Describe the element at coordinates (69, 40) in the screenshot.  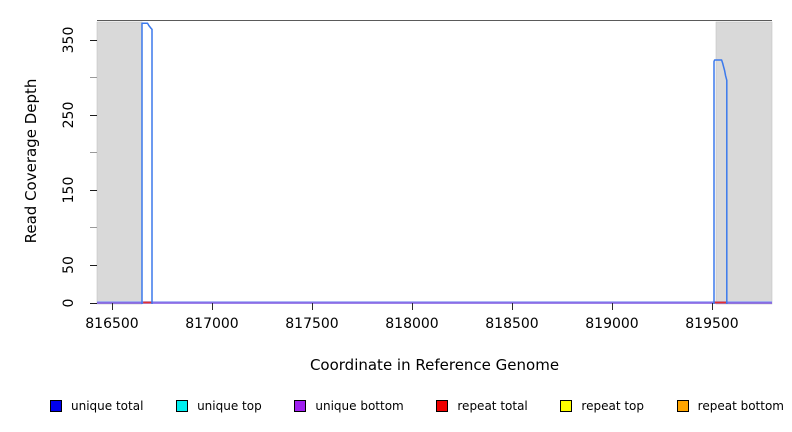
I see `y-tick-label: 350` at that location.